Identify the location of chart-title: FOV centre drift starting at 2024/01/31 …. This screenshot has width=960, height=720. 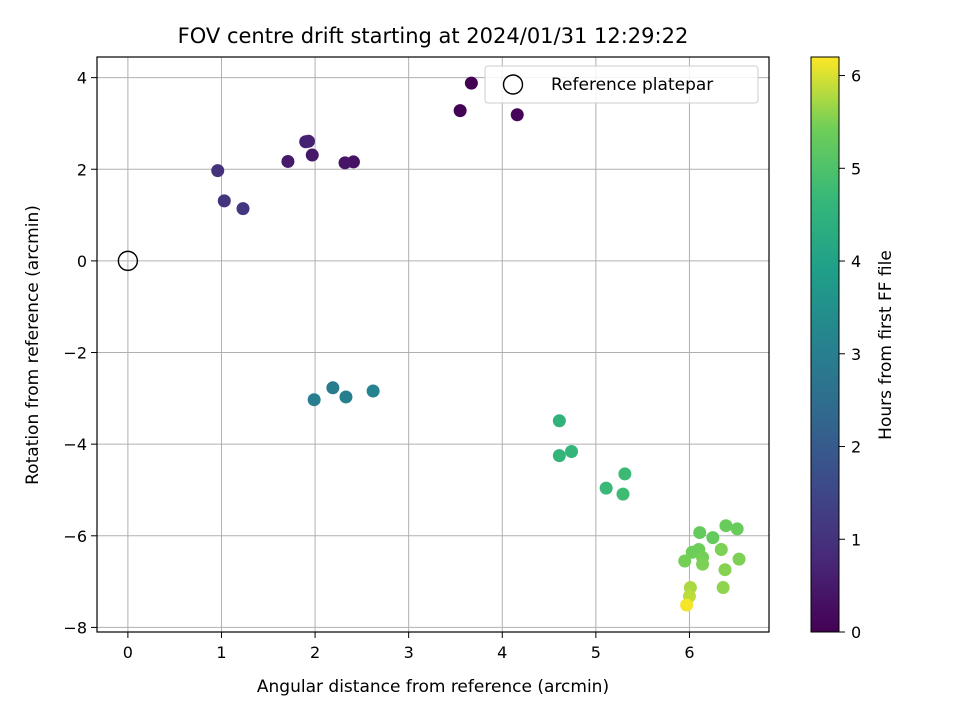
(433, 36).